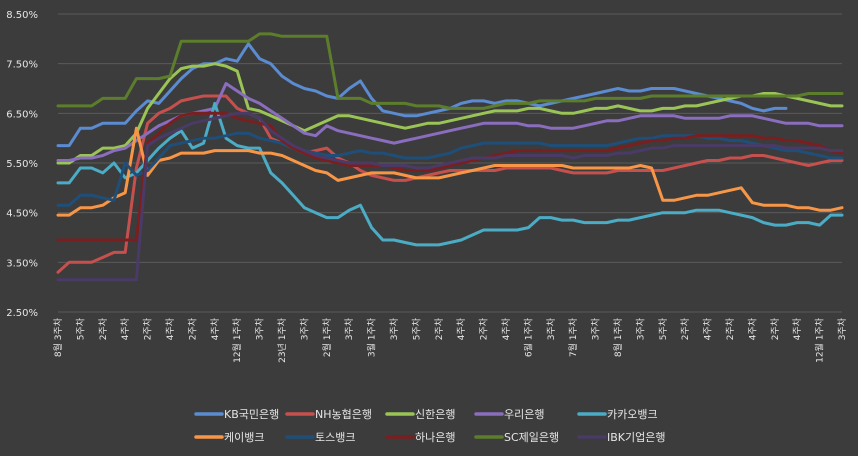  Describe the element at coordinates (22, 263) in the screenshot. I see `y-tick-label: 3.50%` at that location.